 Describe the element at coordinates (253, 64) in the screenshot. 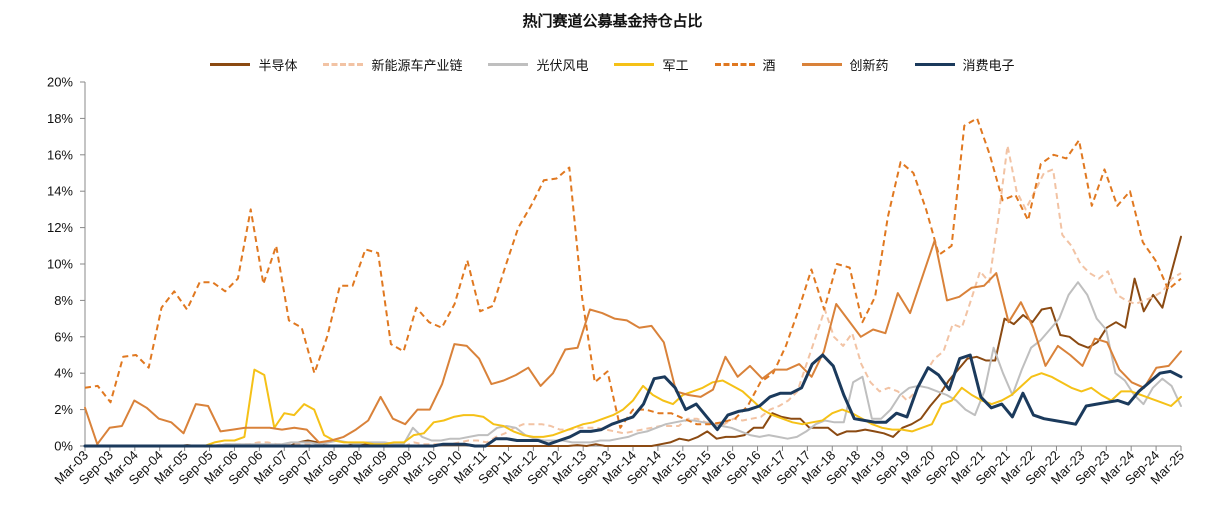

I see `legend-item: 半导体` at that location.